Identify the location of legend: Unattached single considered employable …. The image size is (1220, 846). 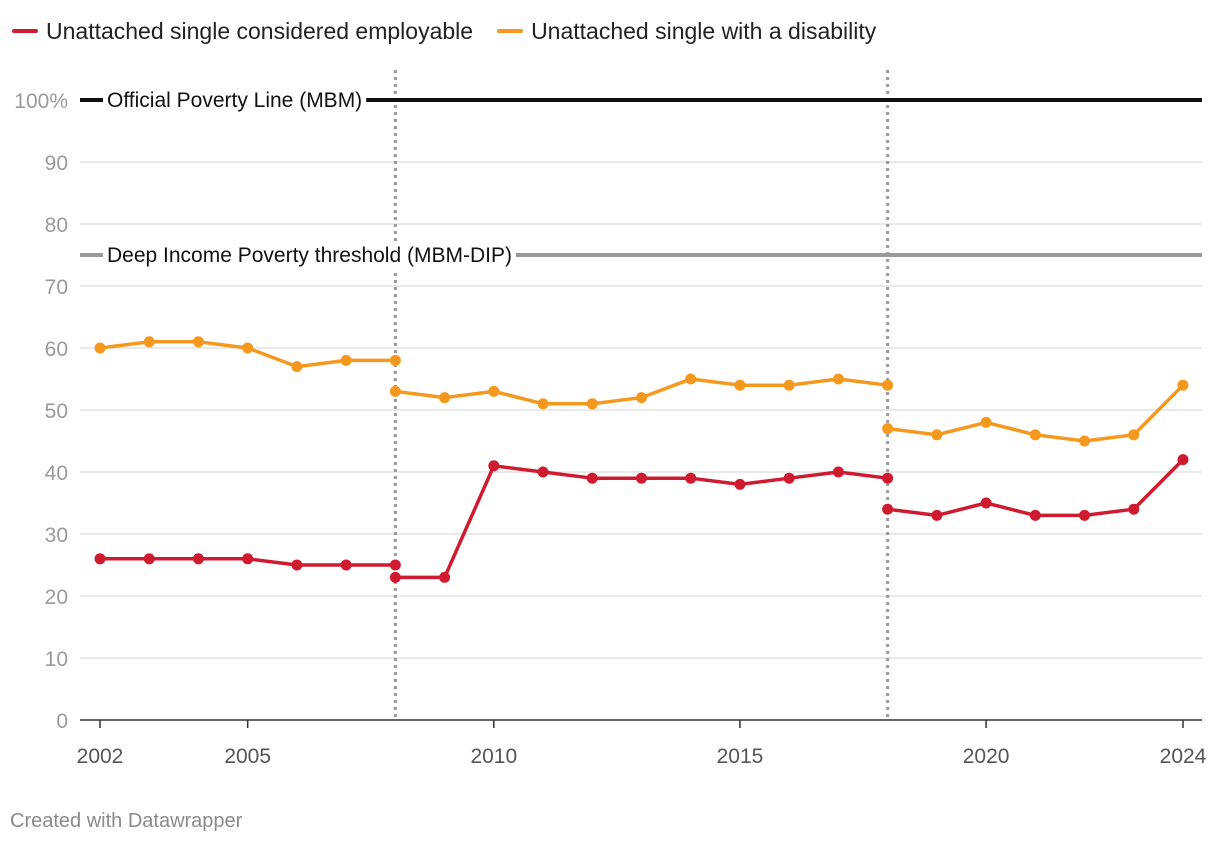
(444, 31).